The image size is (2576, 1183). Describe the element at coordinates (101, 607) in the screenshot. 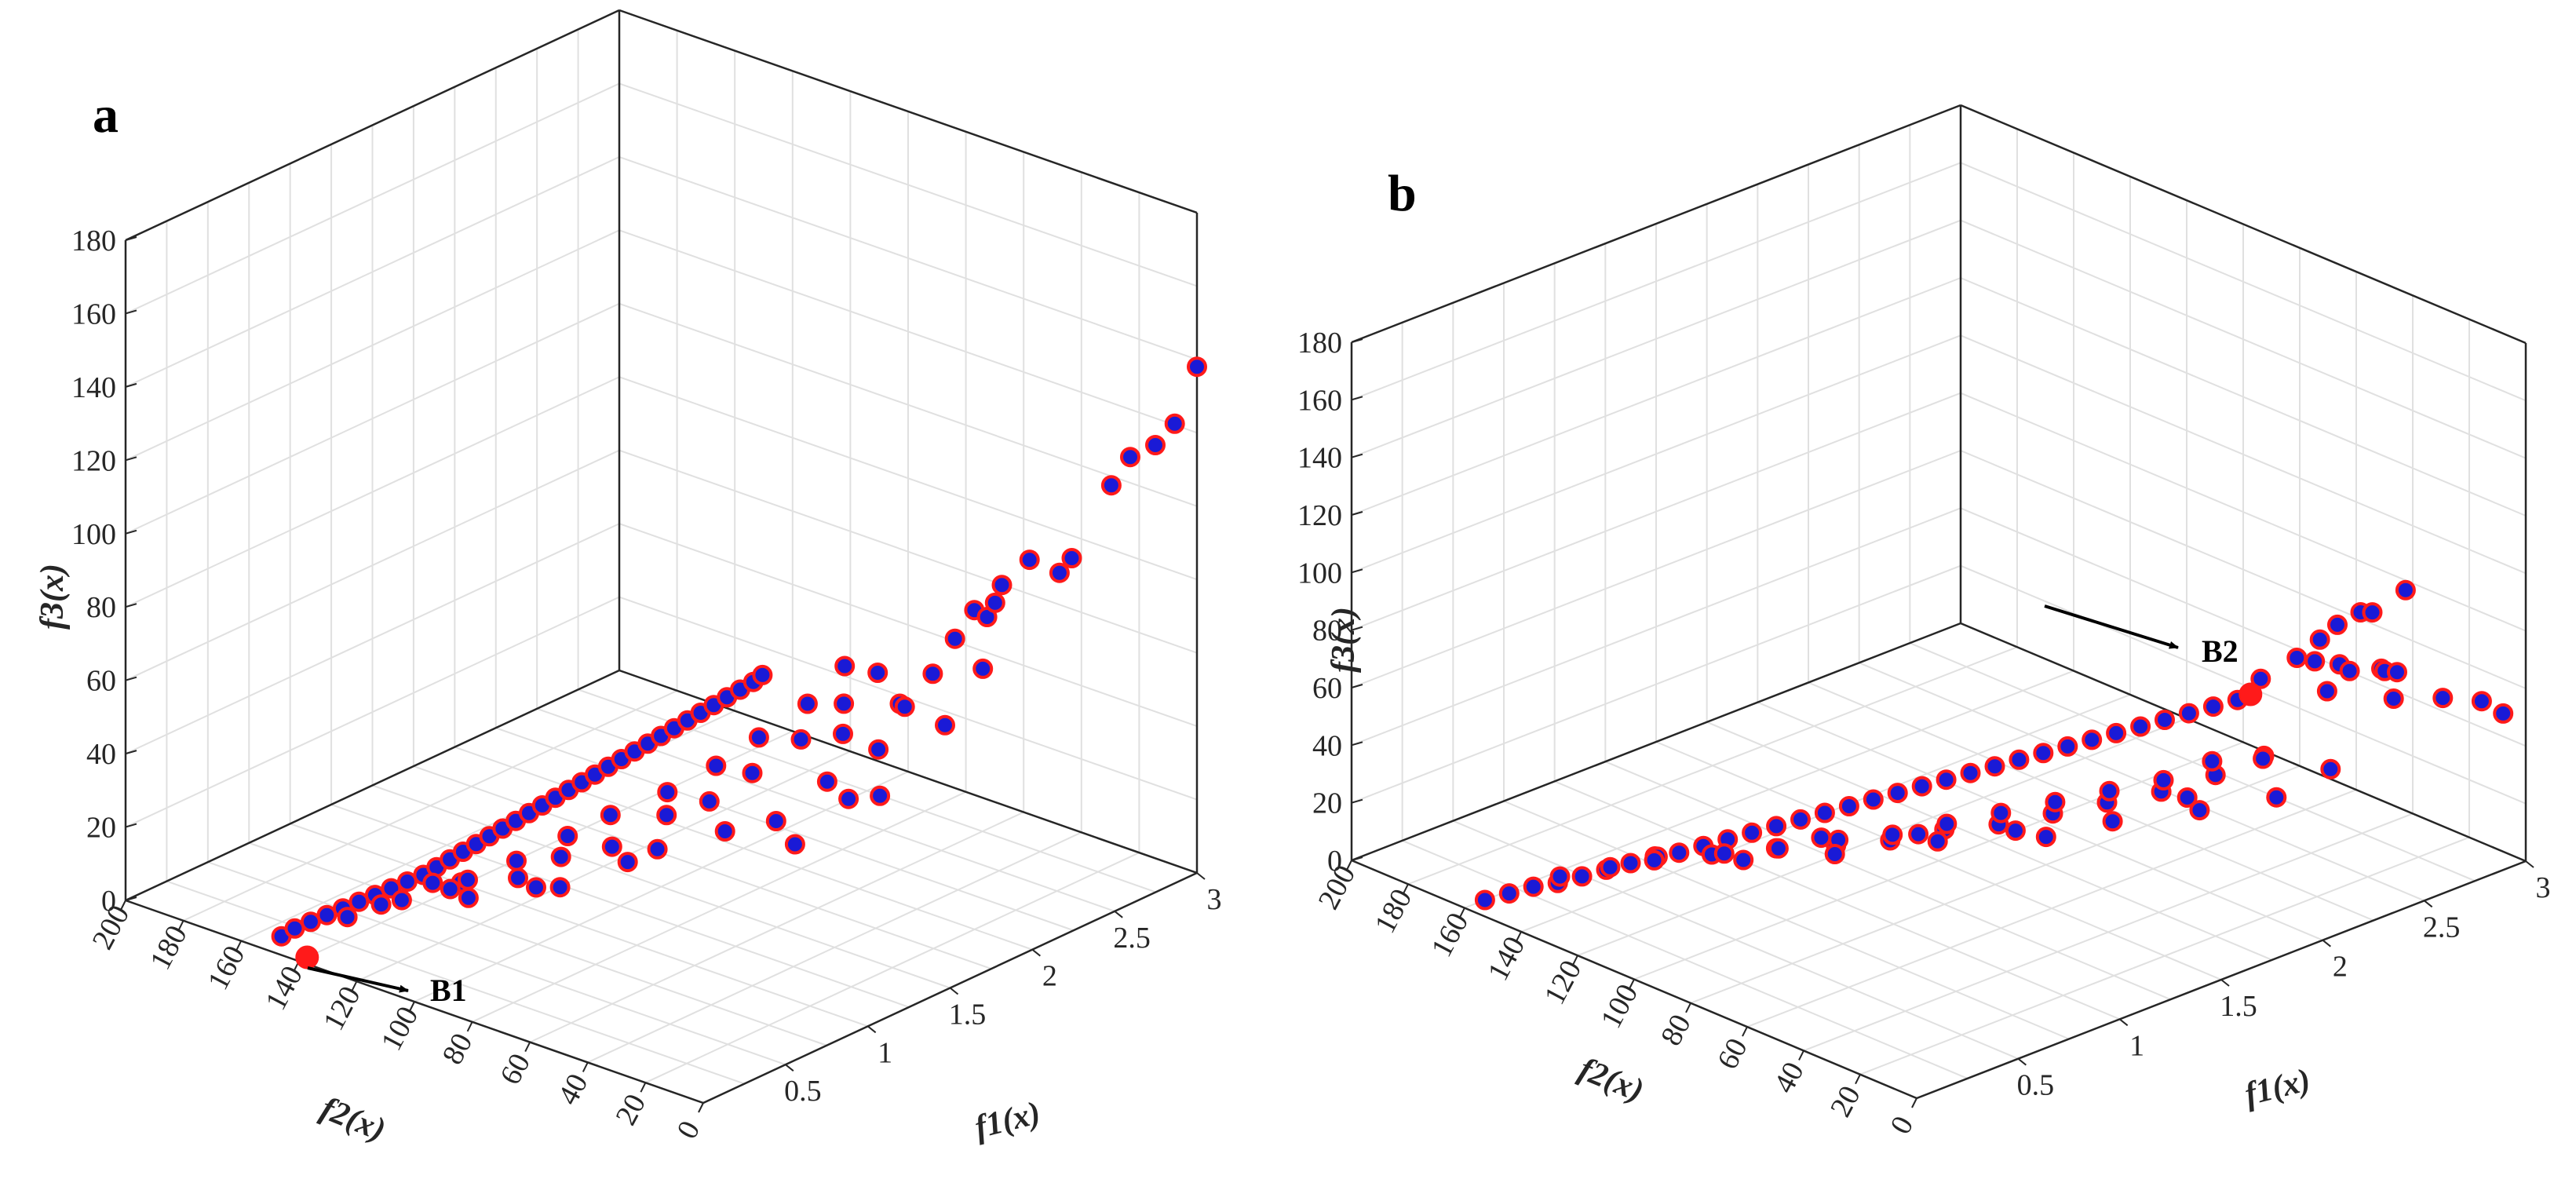

I see `z-tick-label: 80` at that location.